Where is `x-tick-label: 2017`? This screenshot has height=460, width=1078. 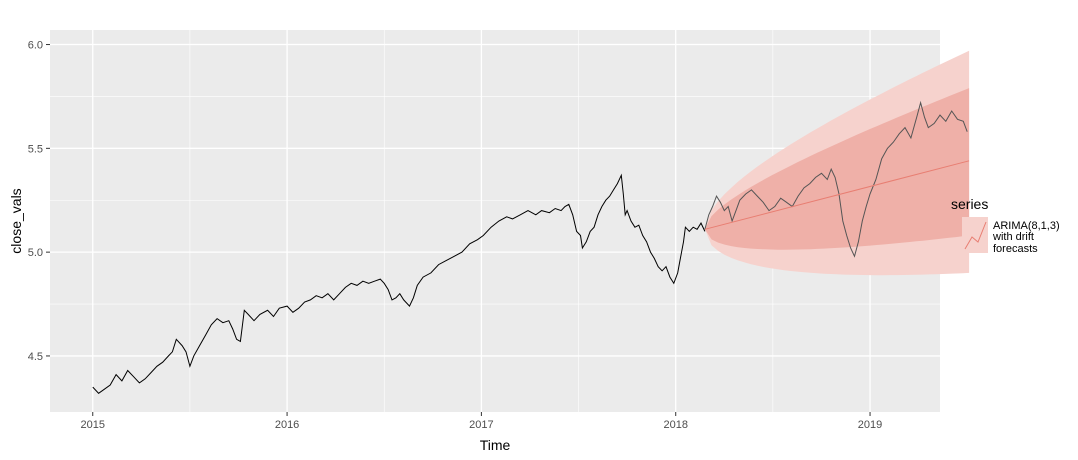
x-tick-label: 2017 is located at coordinates (481, 425).